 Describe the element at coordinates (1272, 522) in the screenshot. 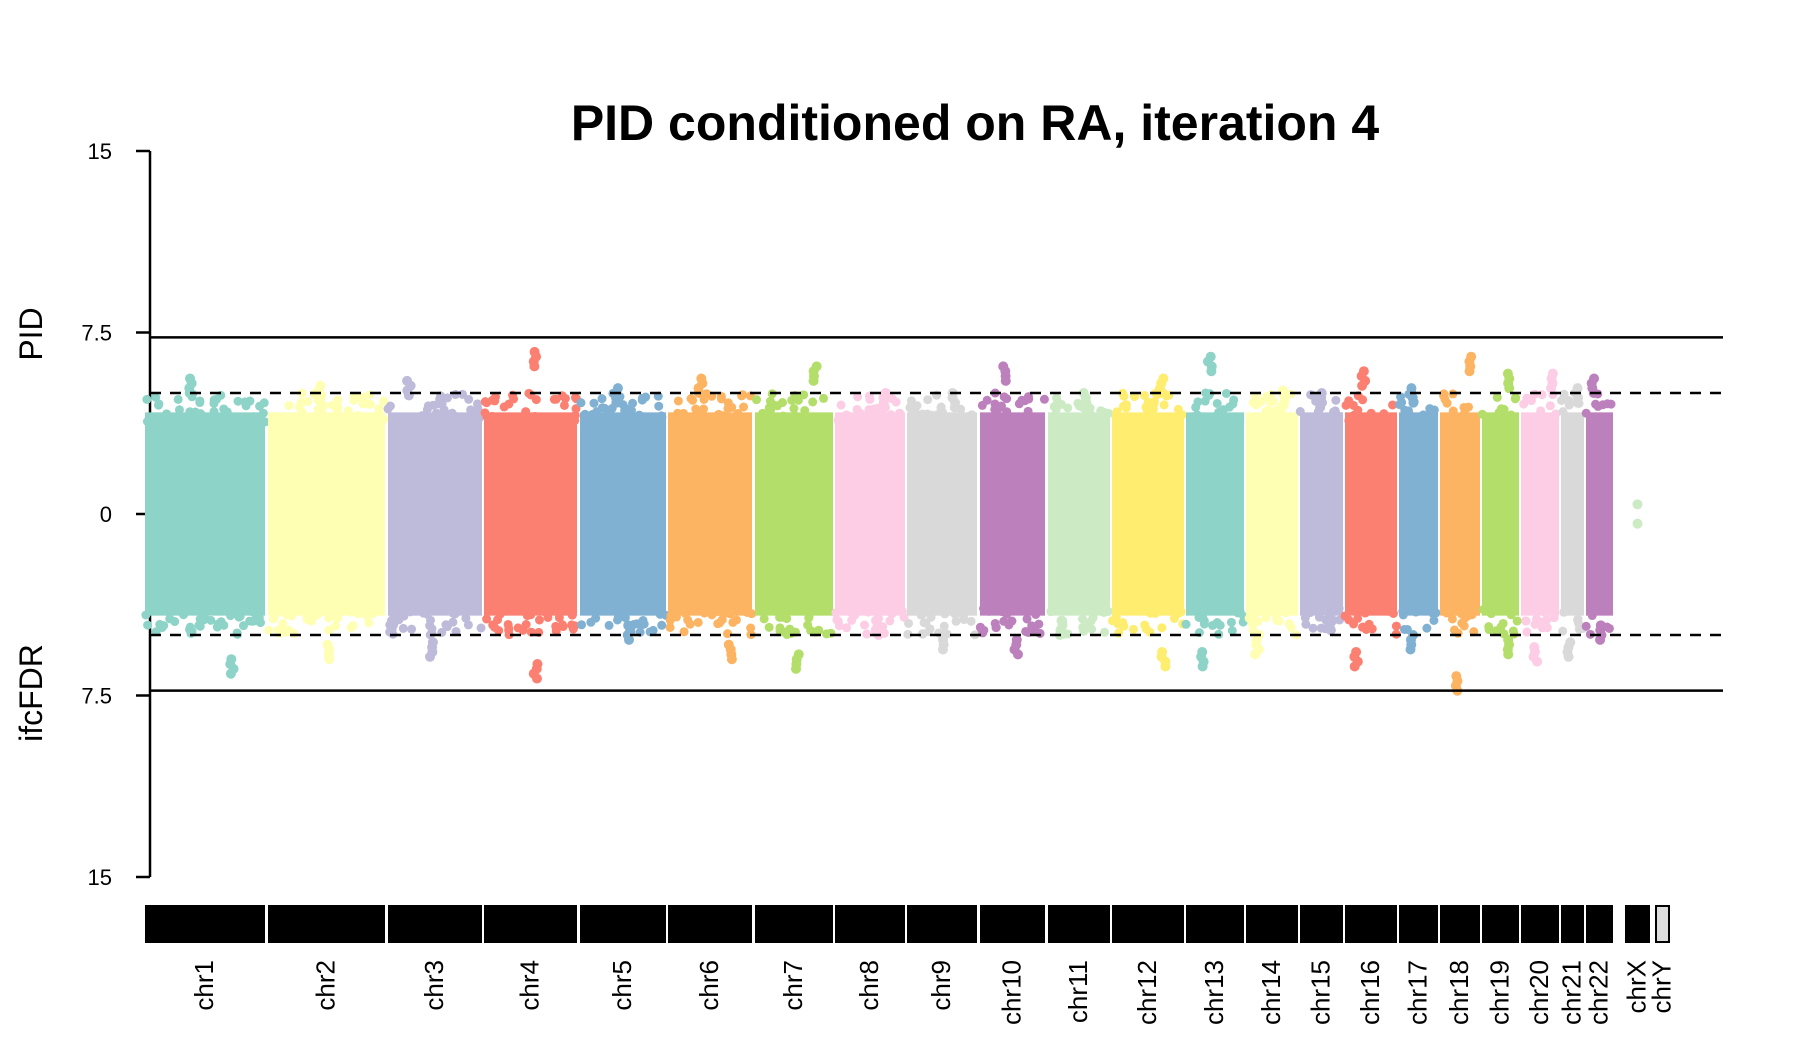

I see `series-chr14` at that location.